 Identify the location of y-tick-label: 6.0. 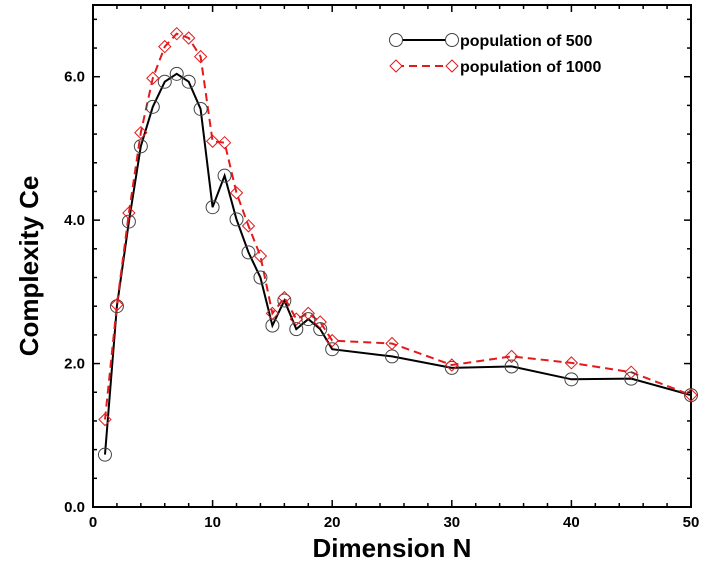
(74, 77).